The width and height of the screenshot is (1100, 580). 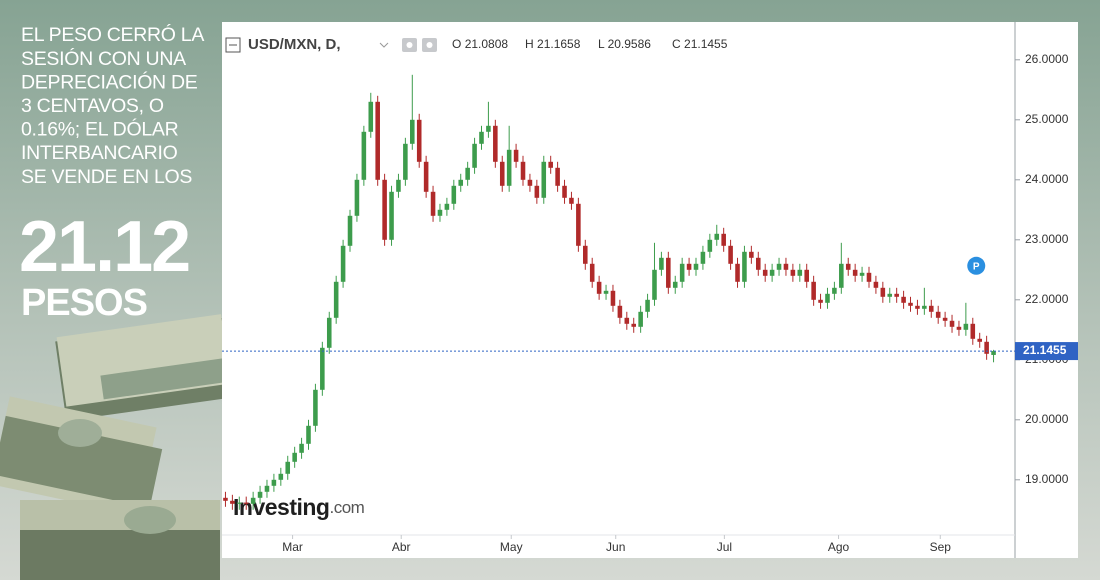 What do you see at coordinates (100, 129) in the screenshot?
I see `headline-line: 0.16%; EL DÓLAR` at bounding box center [100, 129].